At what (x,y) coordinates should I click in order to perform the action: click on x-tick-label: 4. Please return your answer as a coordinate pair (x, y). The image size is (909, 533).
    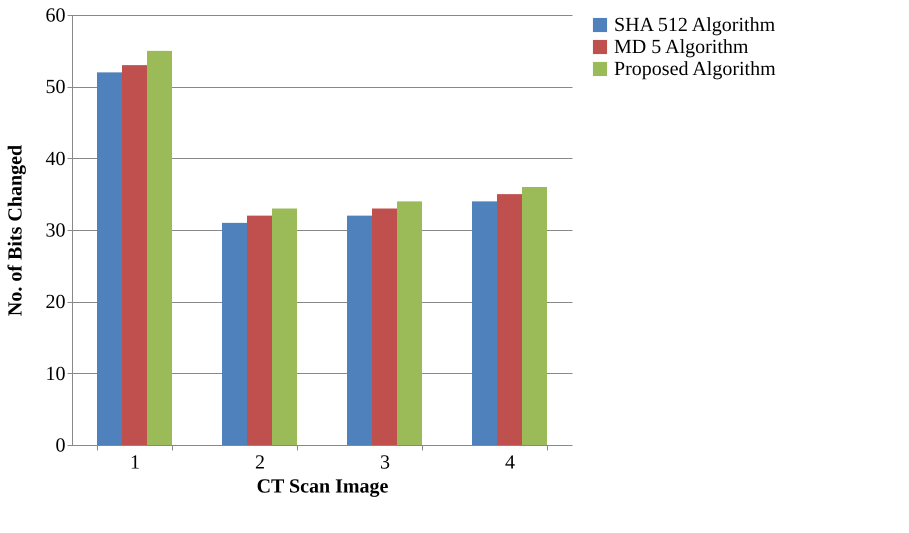
    Looking at the image, I should click on (510, 463).